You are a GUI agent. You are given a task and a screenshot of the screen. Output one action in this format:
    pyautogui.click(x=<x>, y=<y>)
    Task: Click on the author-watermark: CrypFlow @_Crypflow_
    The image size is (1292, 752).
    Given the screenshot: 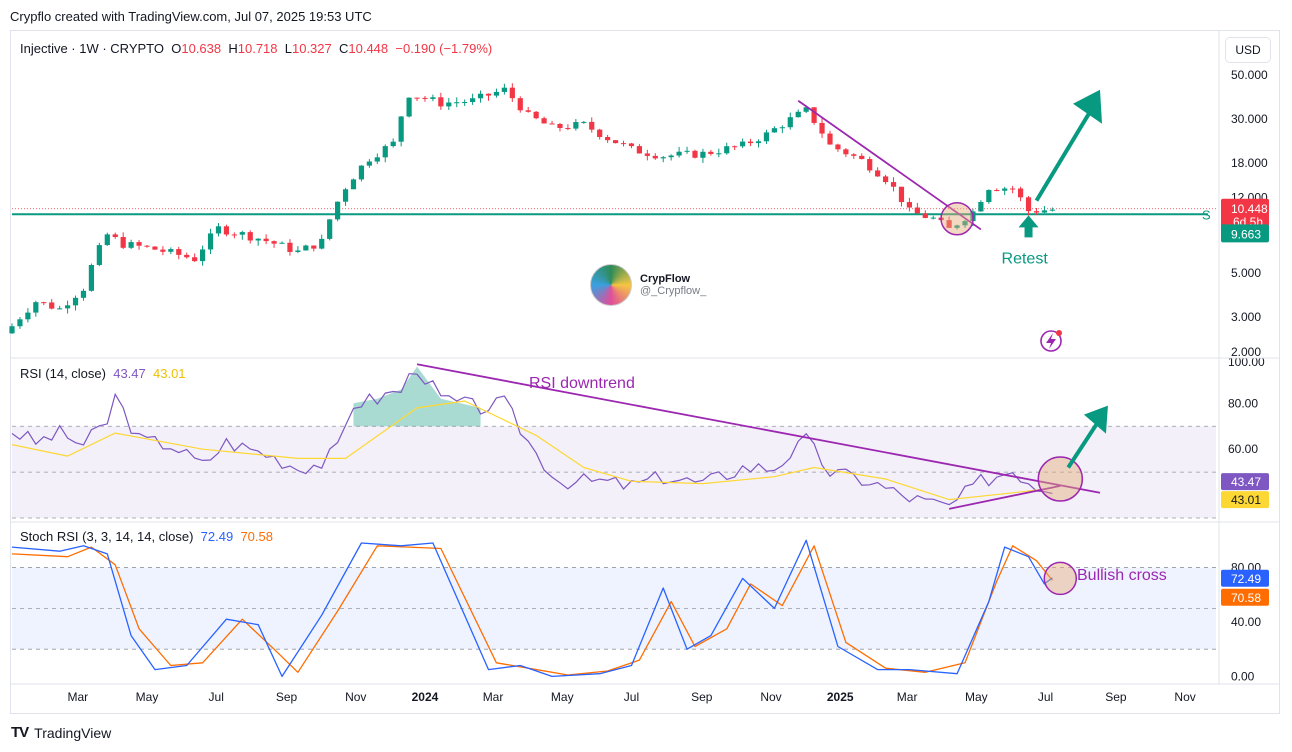 What is the action you would take?
    pyautogui.click(x=648, y=285)
    